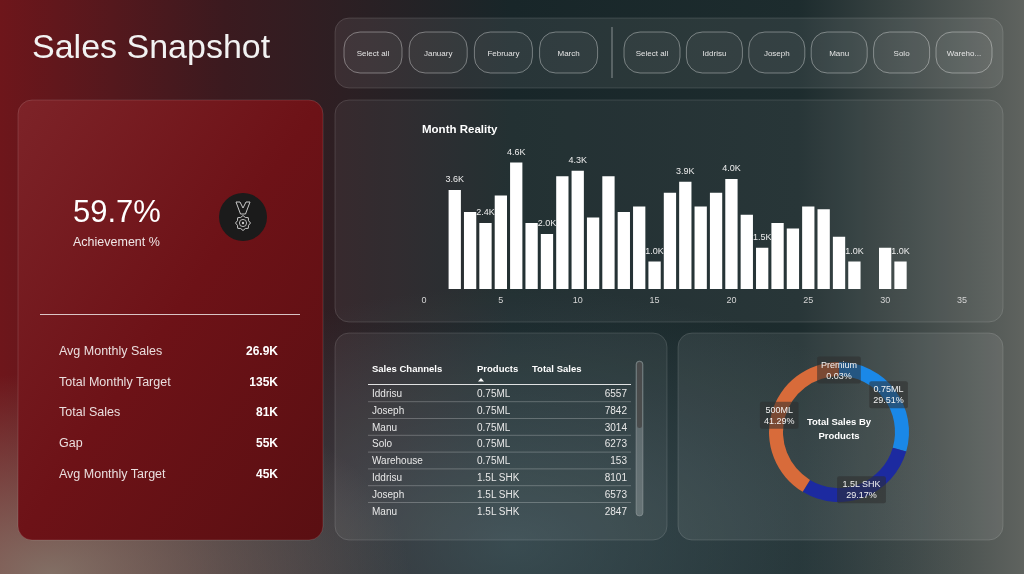 The image size is (1024, 574). I want to click on x-tick-label: 20, so click(731, 300).